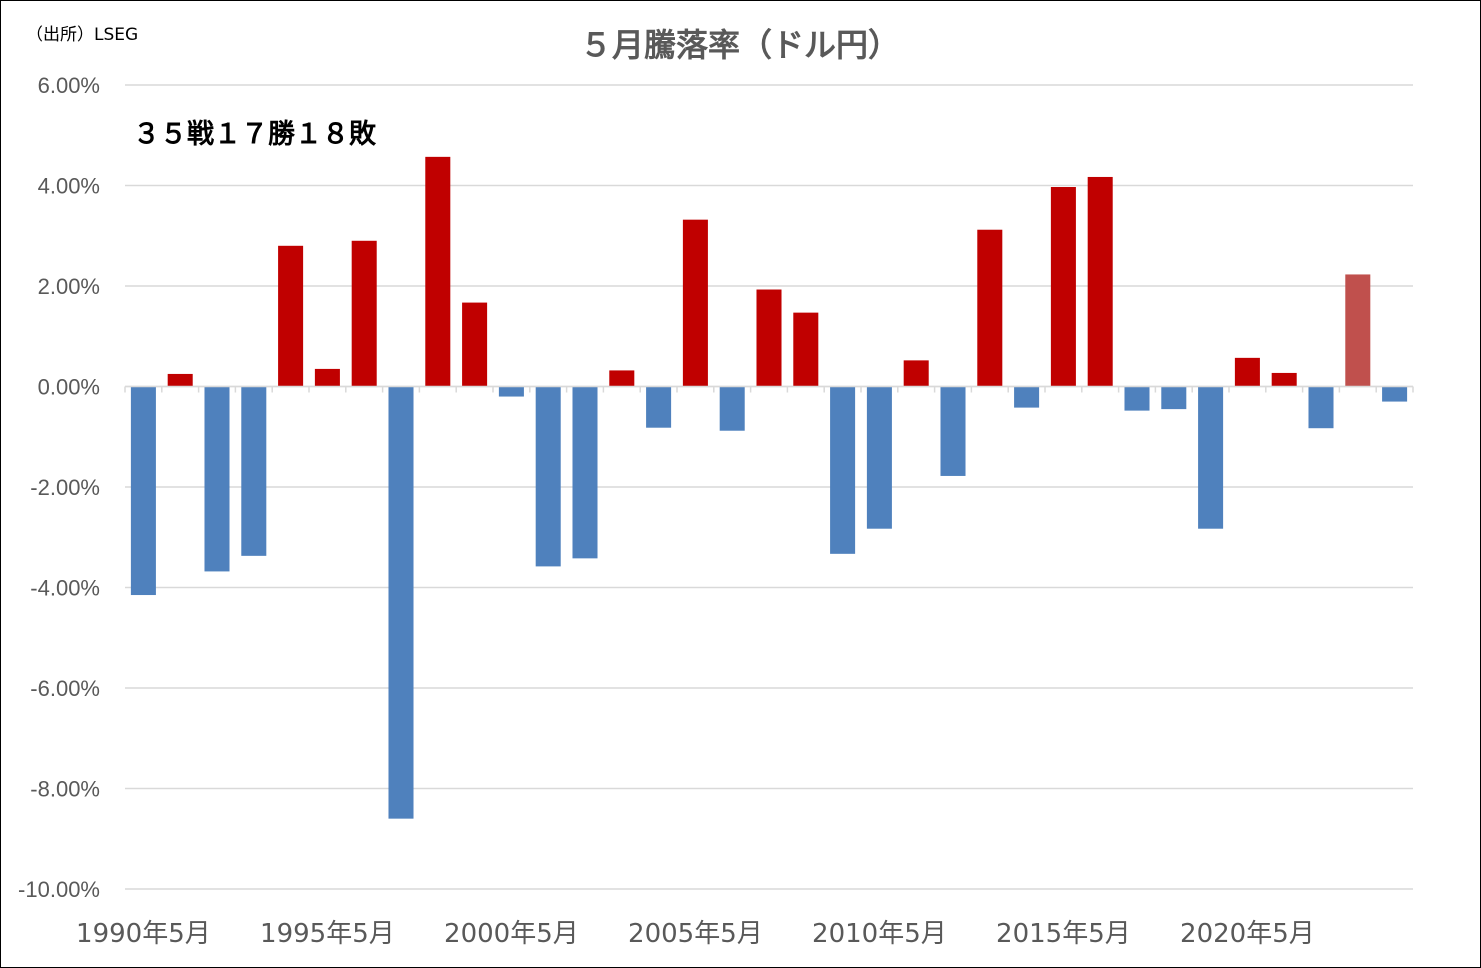  Describe the element at coordinates (82, 35) in the screenshot. I see `source-note: （出所）LSEG` at that location.